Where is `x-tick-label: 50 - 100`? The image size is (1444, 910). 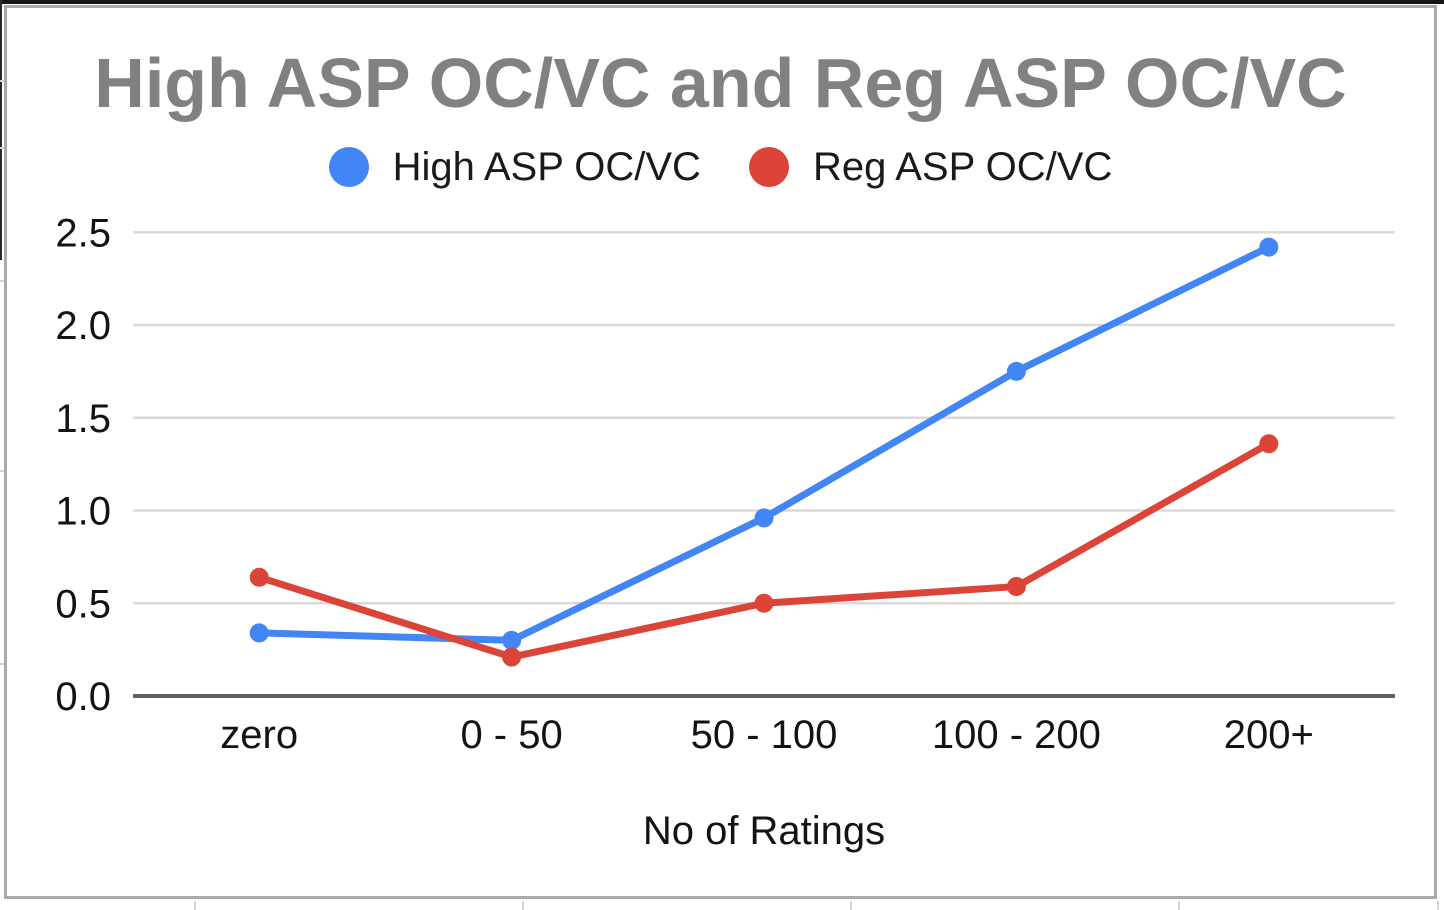 x-tick-label: 50 - 100 is located at coordinates (764, 735).